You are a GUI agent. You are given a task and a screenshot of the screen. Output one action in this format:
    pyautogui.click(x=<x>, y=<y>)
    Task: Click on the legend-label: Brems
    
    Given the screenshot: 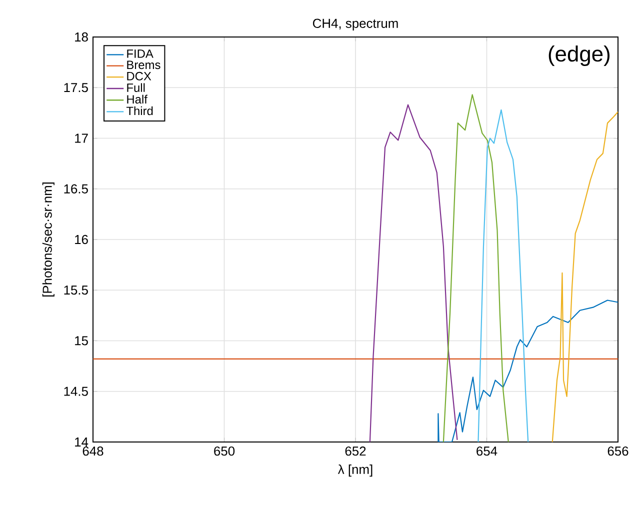 What is the action you would take?
    pyautogui.click(x=143, y=65)
    